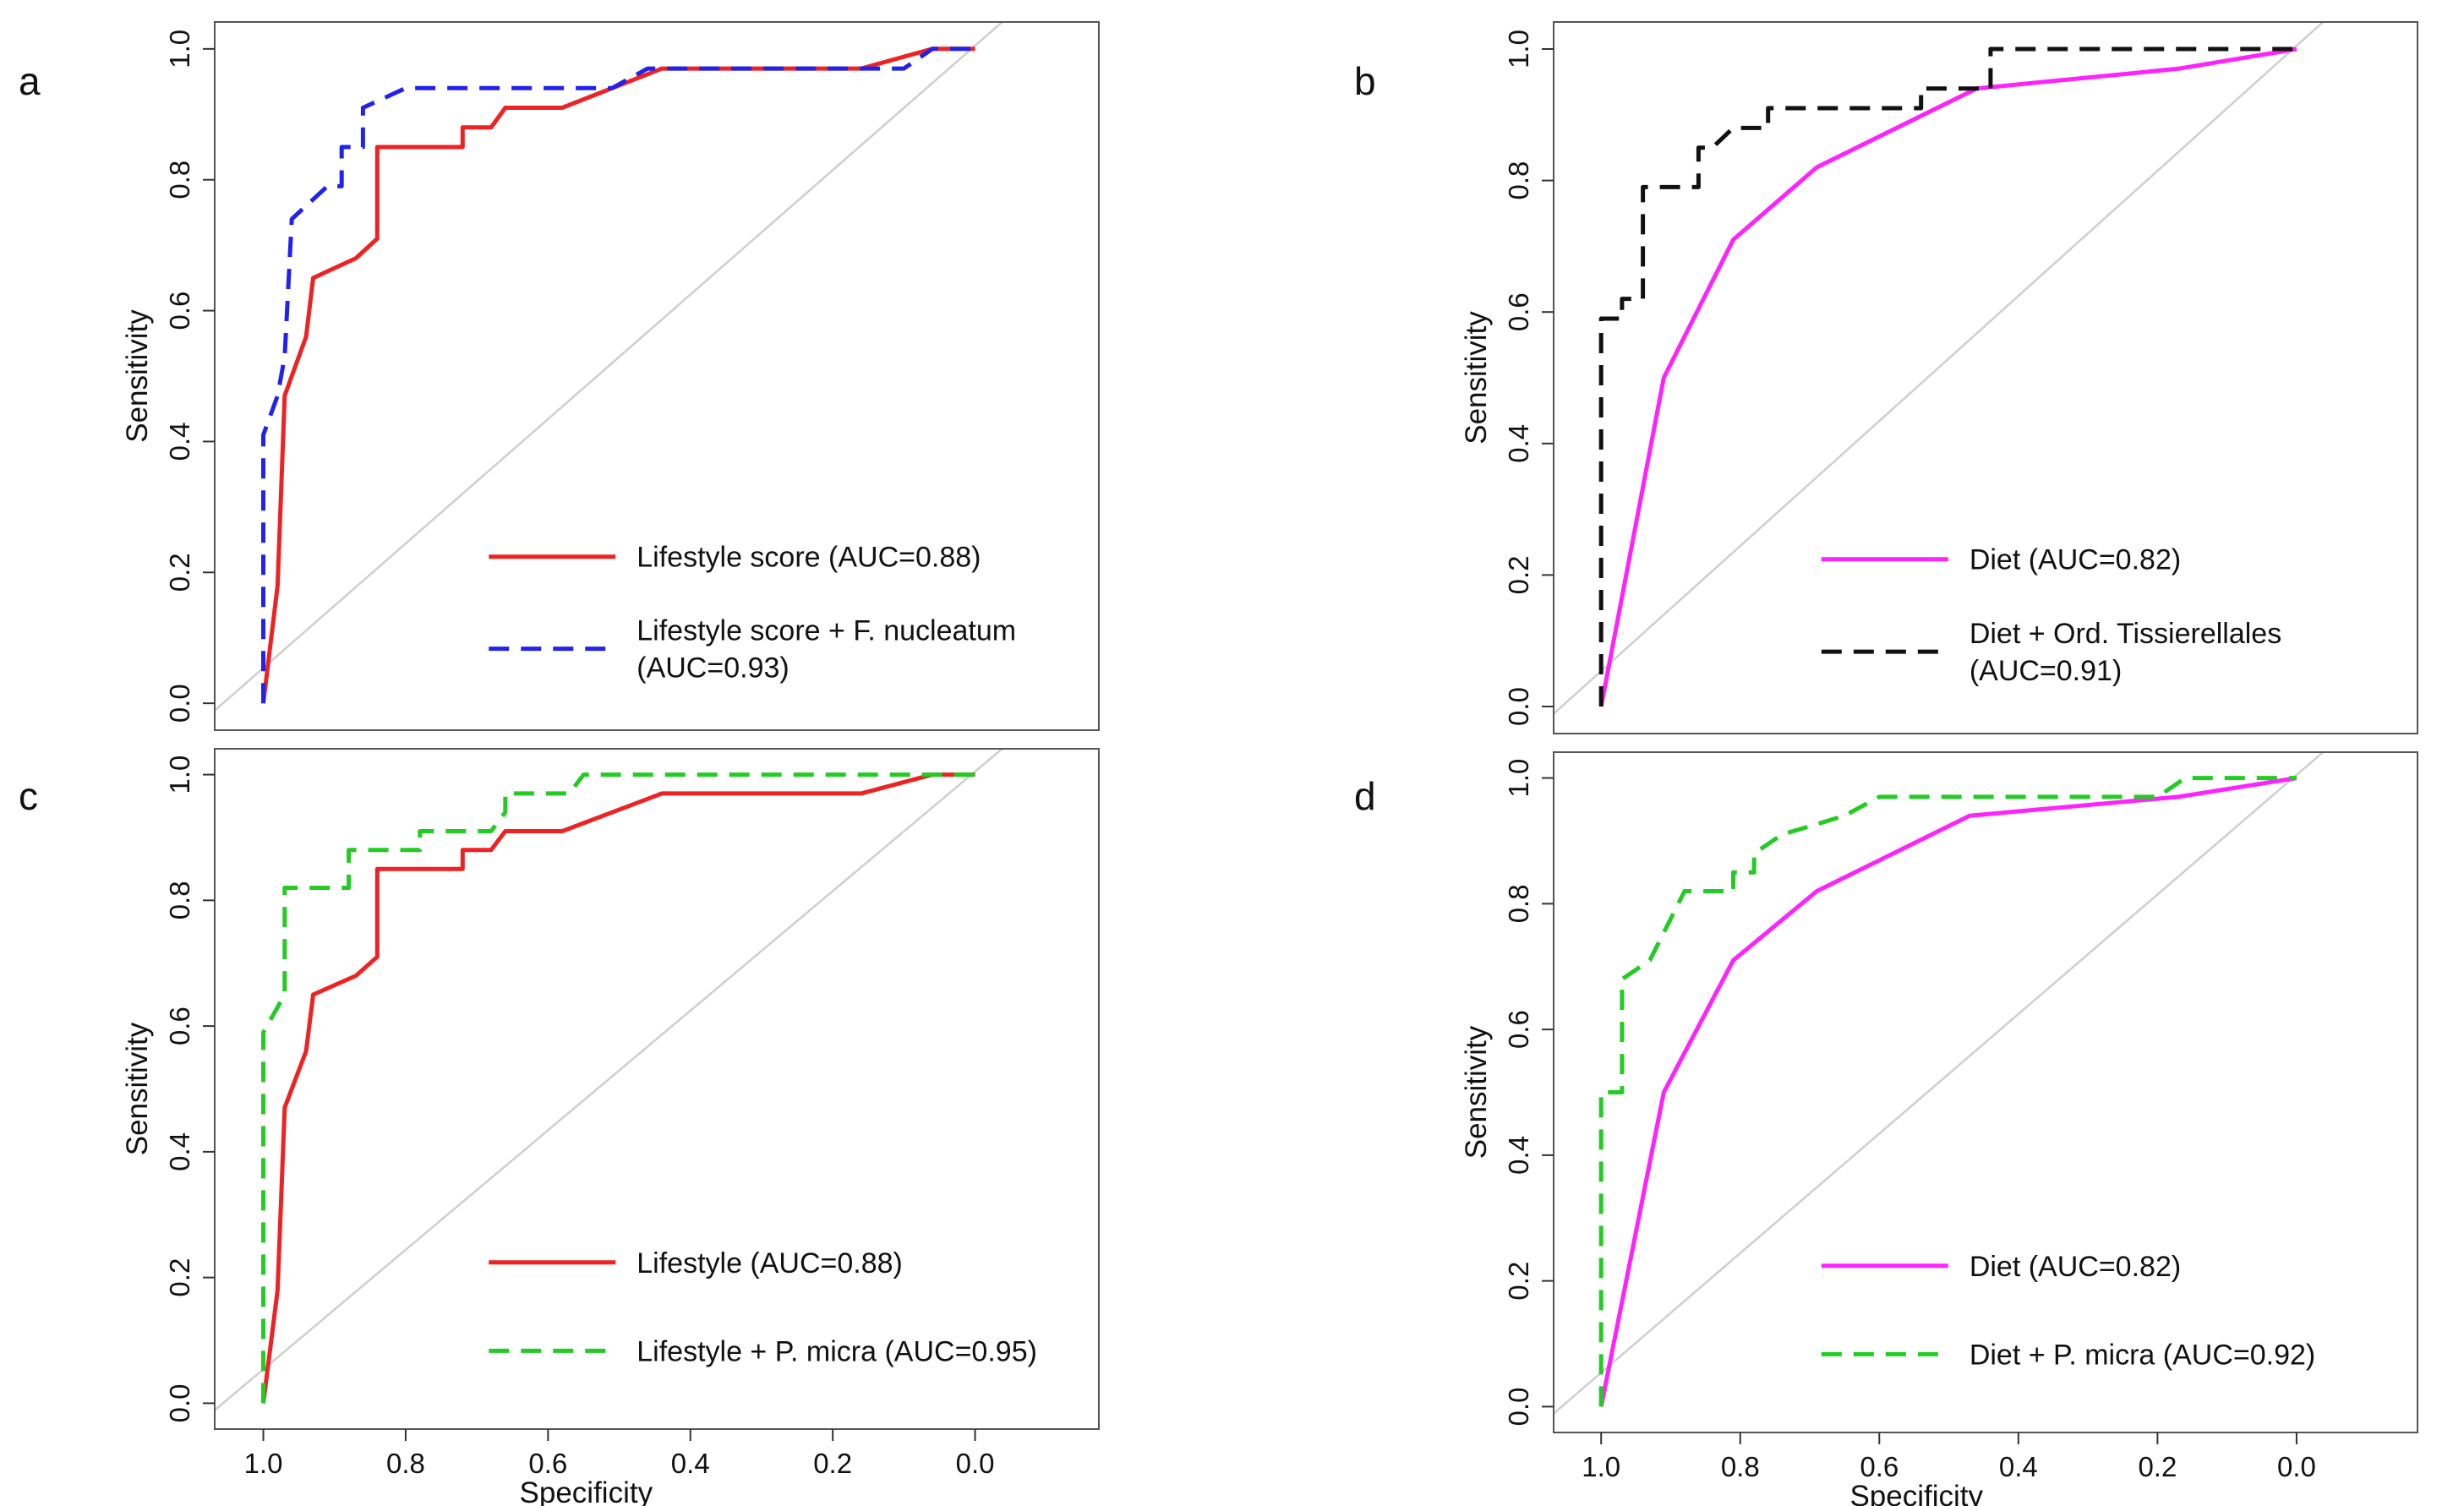  Describe the element at coordinates (1365, 796) in the screenshot. I see `panel-label-d: d` at that location.